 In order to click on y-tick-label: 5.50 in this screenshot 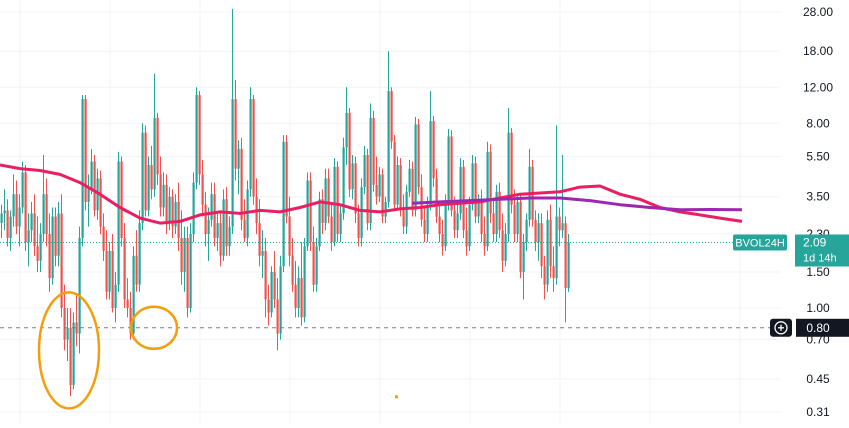, I will do `click(818, 157)`.